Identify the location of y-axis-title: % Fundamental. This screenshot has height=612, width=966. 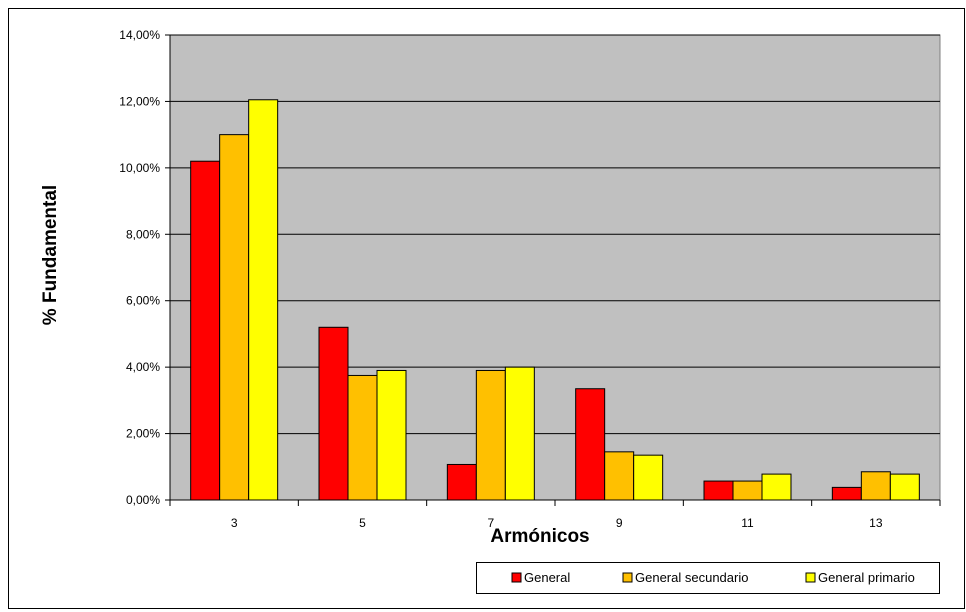
(50, 255).